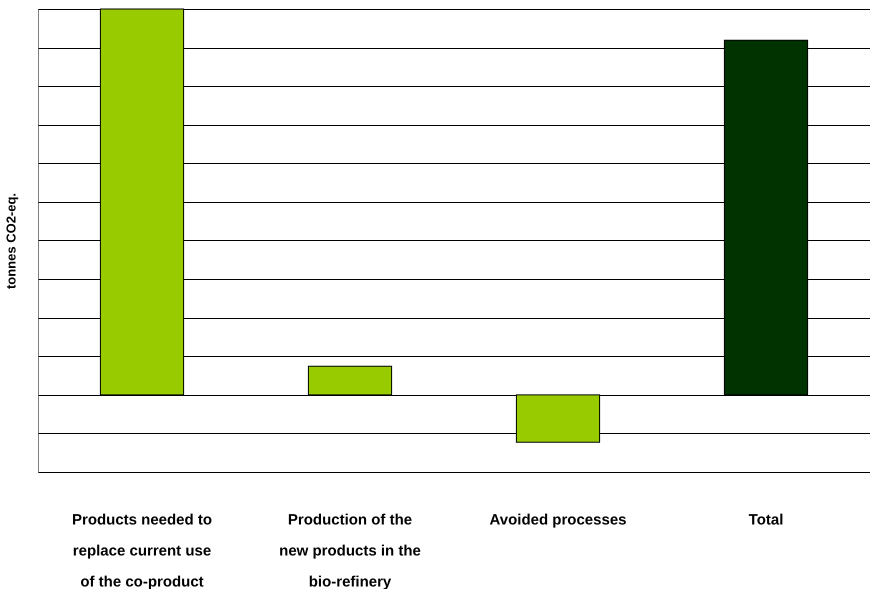 This screenshot has height=616, width=880. What do you see at coordinates (766, 520) in the screenshot?
I see `x-tick-label: Total` at bounding box center [766, 520].